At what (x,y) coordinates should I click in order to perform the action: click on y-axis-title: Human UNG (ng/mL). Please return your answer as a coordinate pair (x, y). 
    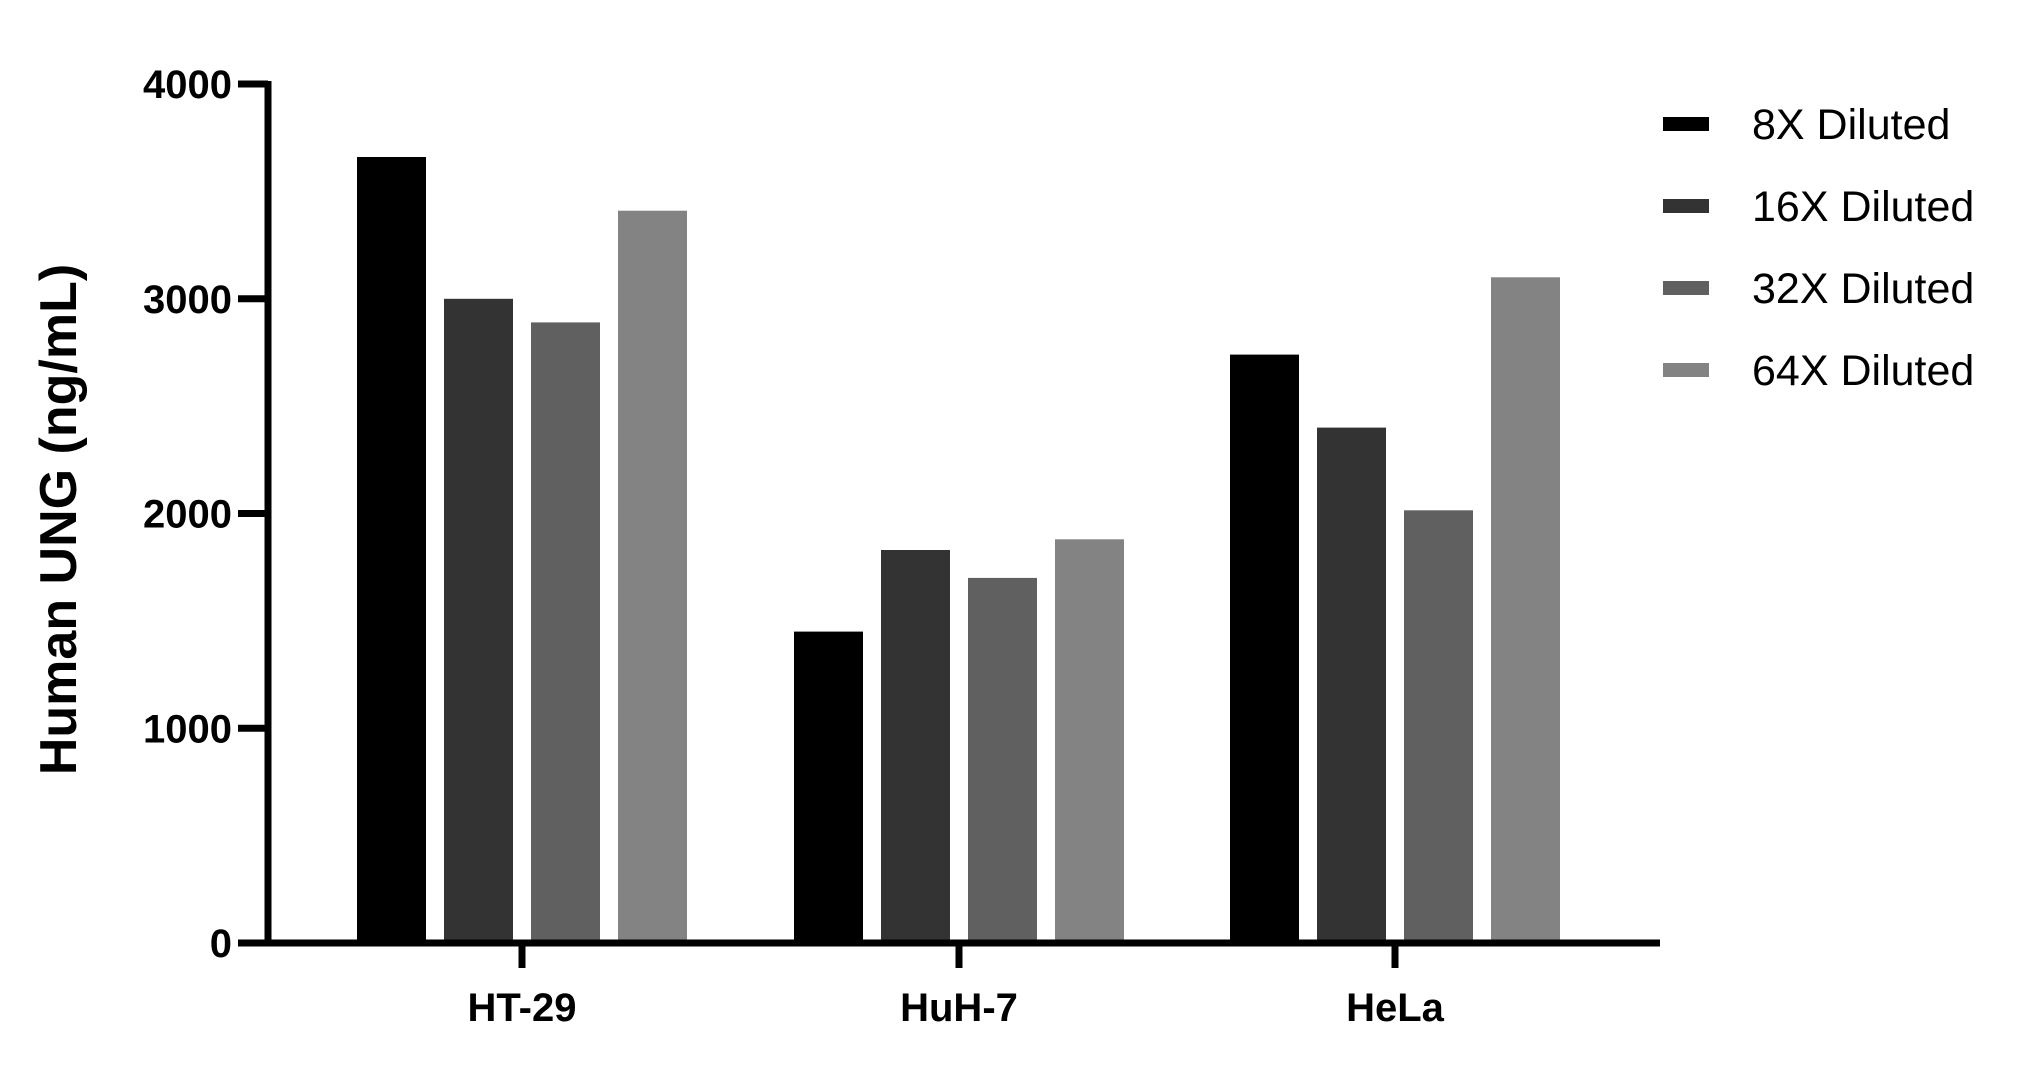
    Looking at the image, I should click on (59, 519).